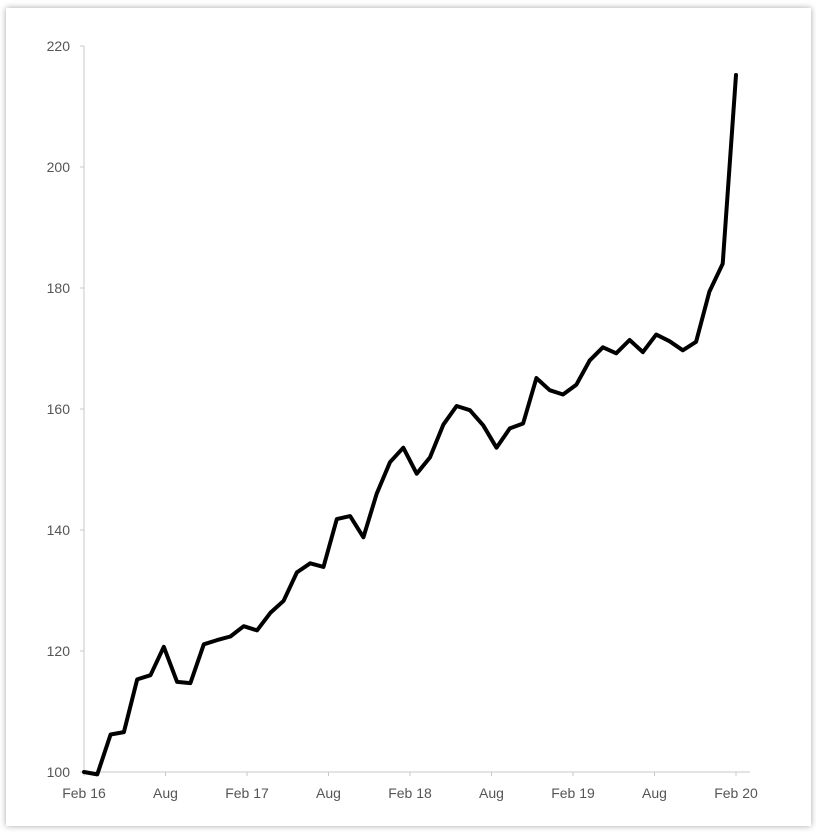 This screenshot has width=816, height=832. I want to click on y-tick-group: 100 120 140 160 180 200 220, so click(65, 409).